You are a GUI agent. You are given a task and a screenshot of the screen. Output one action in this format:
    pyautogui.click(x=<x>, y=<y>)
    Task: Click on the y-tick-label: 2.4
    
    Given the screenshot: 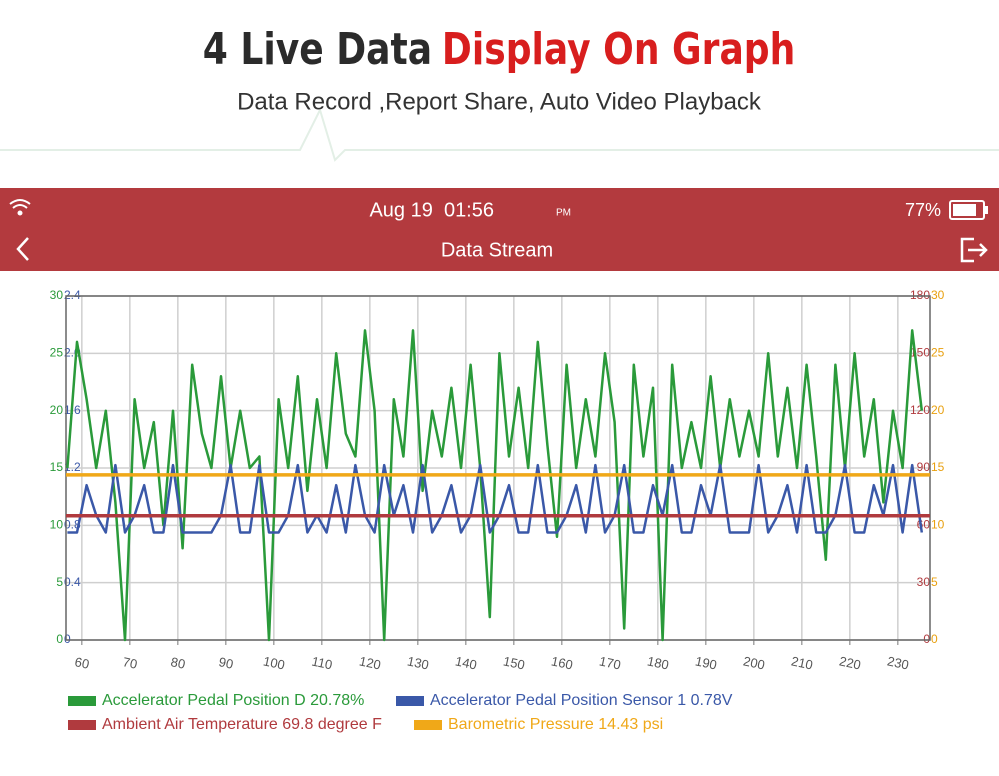 What is the action you would take?
    pyautogui.click(x=72, y=295)
    